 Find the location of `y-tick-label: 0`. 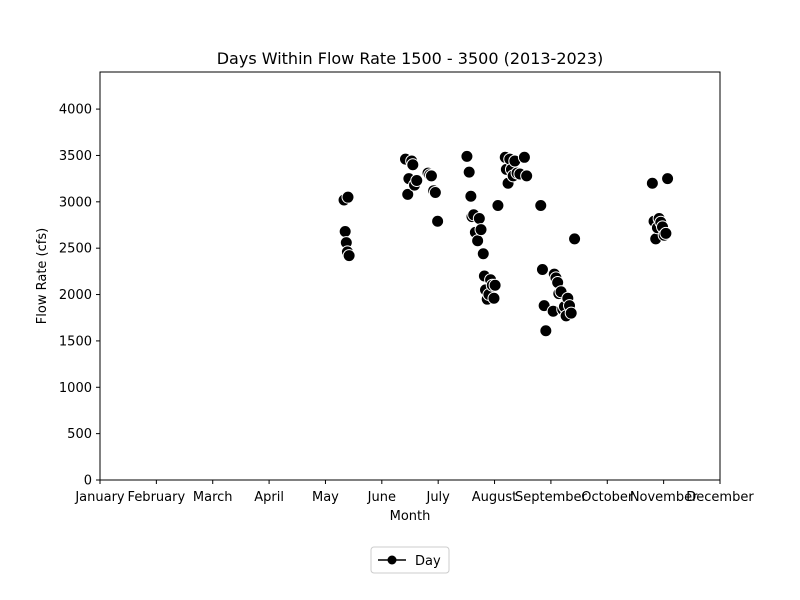

y-tick-label: 0 is located at coordinates (88, 481).